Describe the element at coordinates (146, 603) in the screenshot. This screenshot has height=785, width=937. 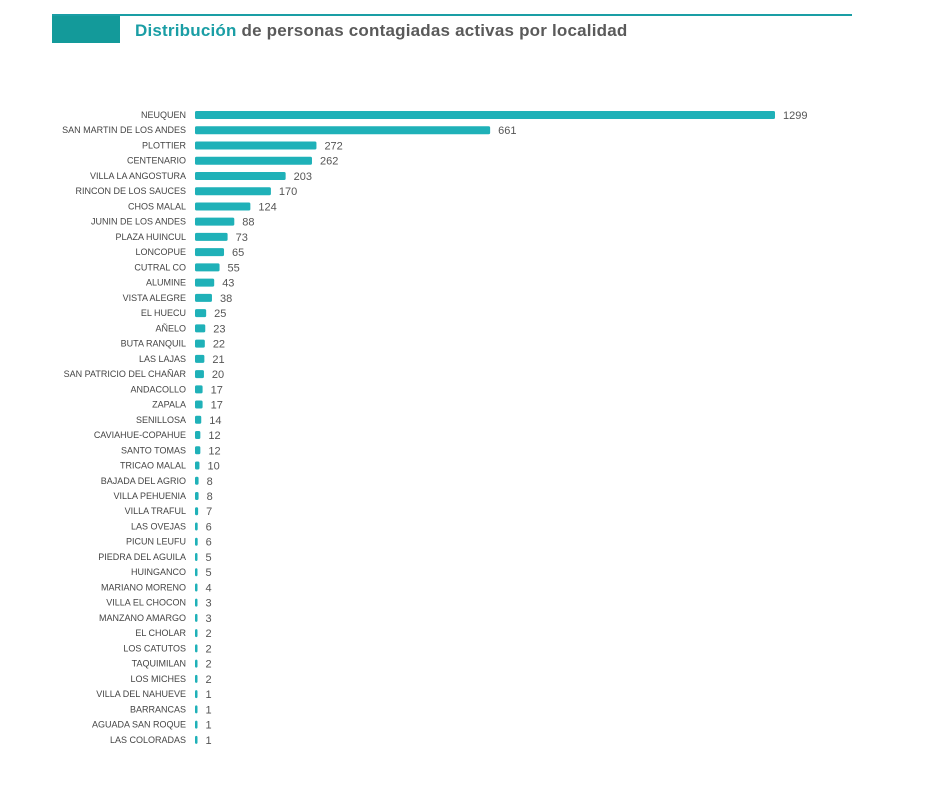
I see `category-label: VILLA EL CHOCON` at that location.